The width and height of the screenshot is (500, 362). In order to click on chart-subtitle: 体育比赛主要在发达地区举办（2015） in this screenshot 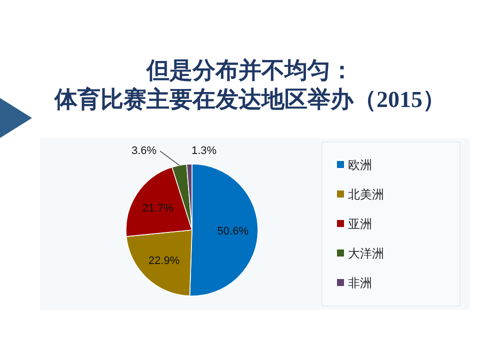, I will do `click(250, 99)`.